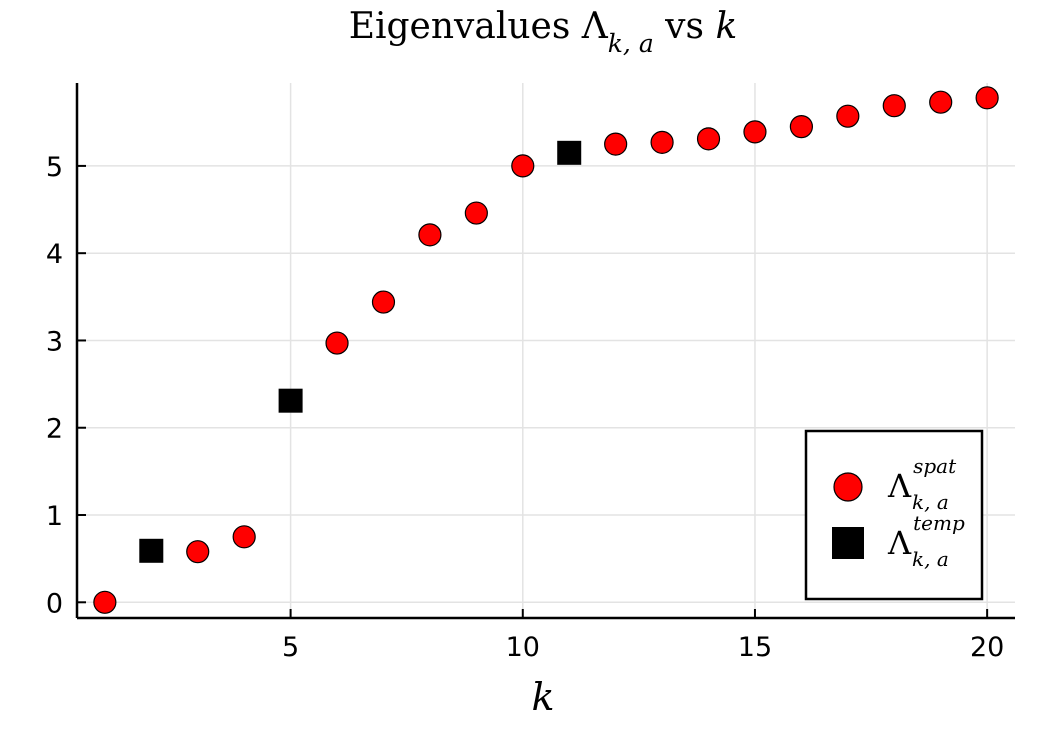 This screenshot has height=750, width=1050. I want to click on y-tick-label-2: 2, so click(54, 429).